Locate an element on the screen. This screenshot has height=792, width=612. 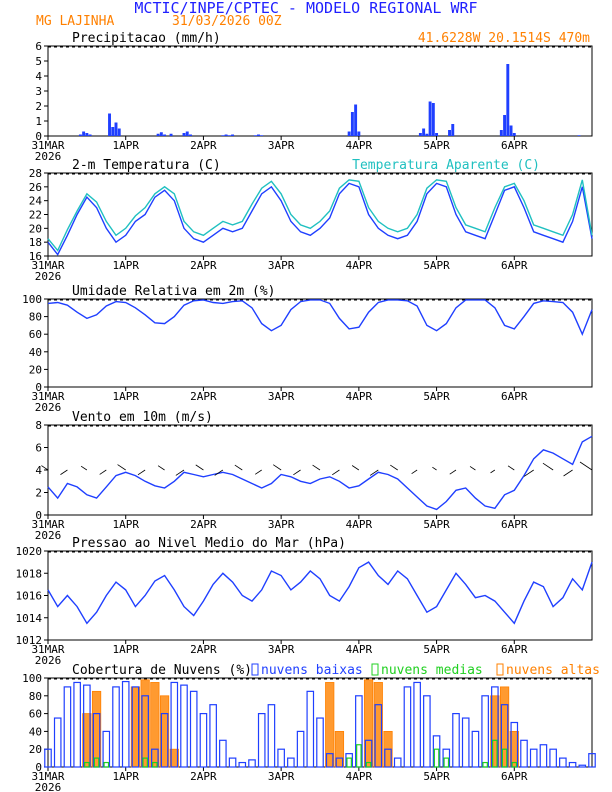
temp-xtick-label: 5APR is located at coordinates (436, 265).